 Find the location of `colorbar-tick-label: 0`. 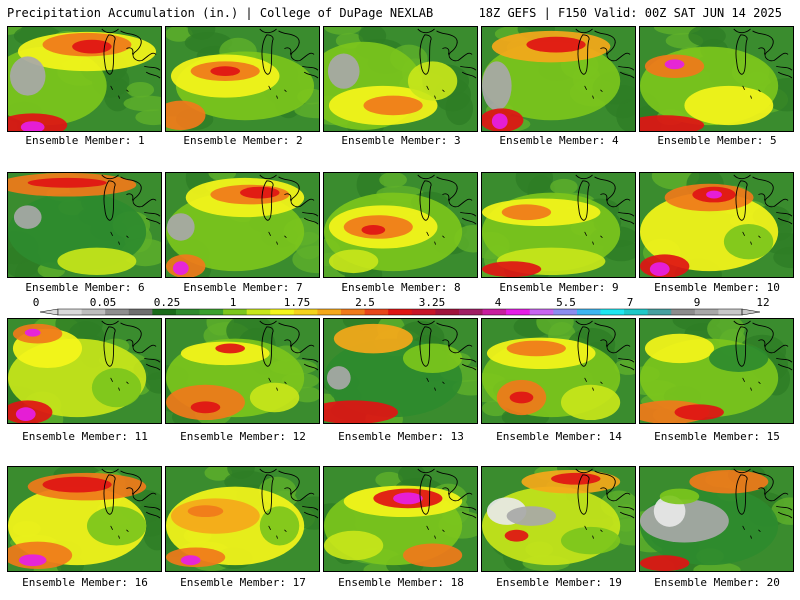

colorbar-tick-label: 0 is located at coordinates (36, 302).